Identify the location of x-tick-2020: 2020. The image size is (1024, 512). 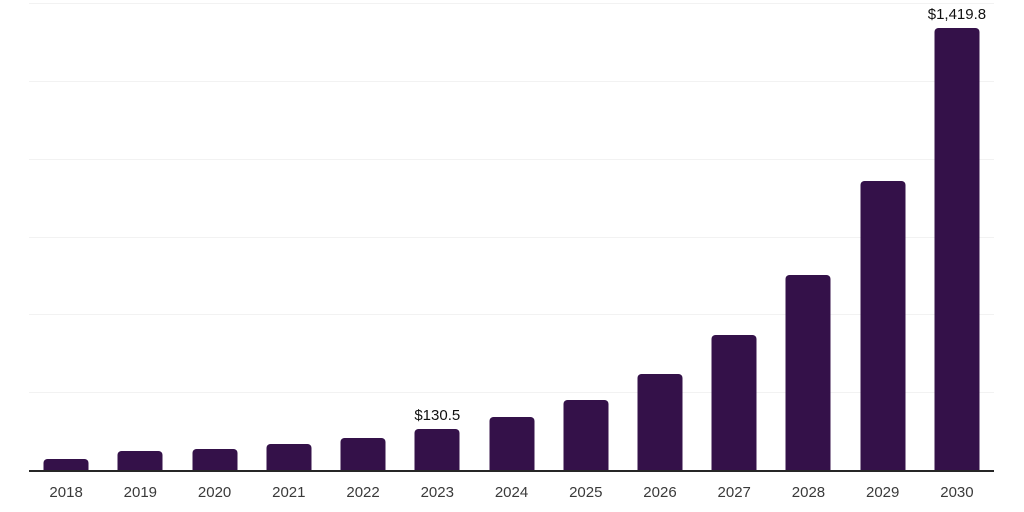
(214, 492).